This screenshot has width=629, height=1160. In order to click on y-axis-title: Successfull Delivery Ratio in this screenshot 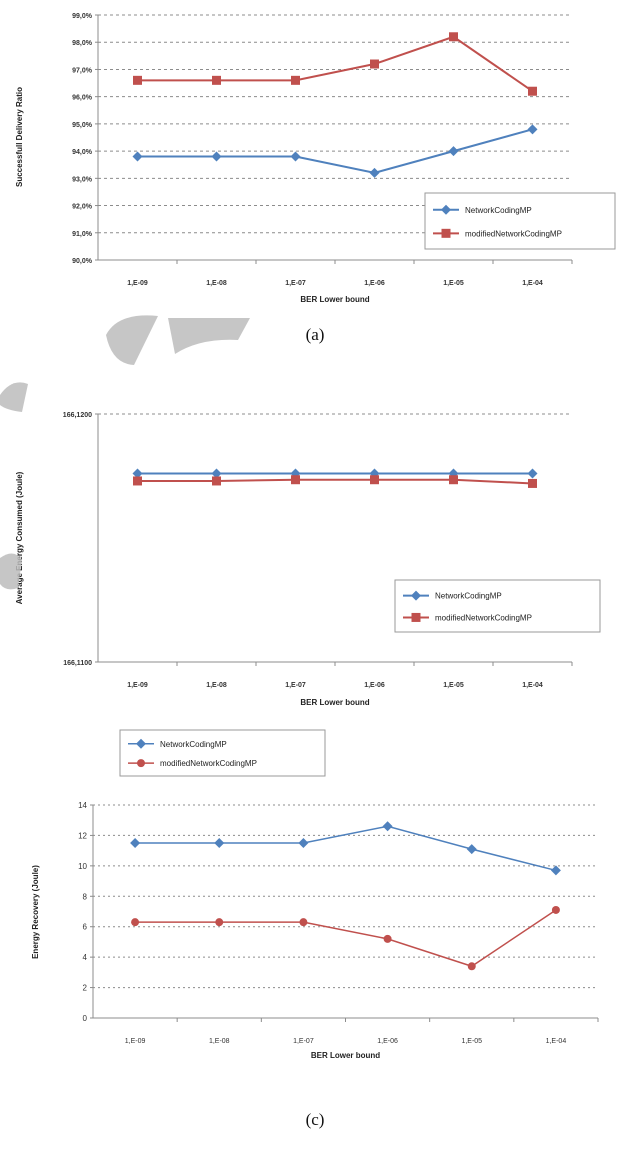, I will do `click(19, 137)`.